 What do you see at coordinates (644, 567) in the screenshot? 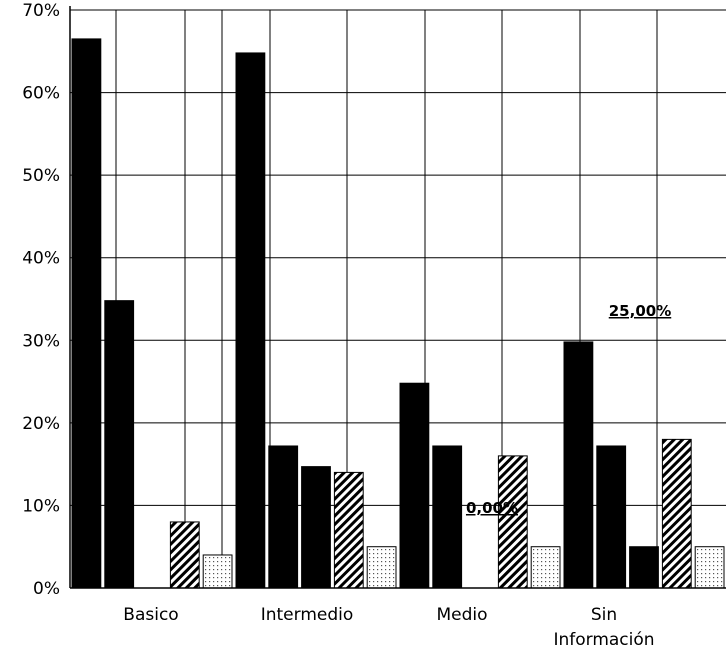
I see `bar-sin-información-s3` at bounding box center [644, 567].